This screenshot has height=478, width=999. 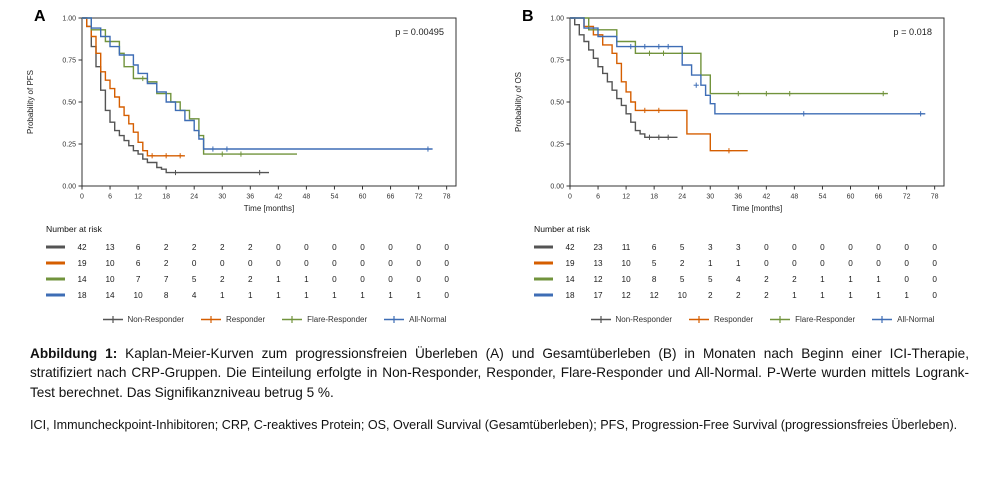 I want to click on x-tick-label: 78, so click(x=447, y=197).